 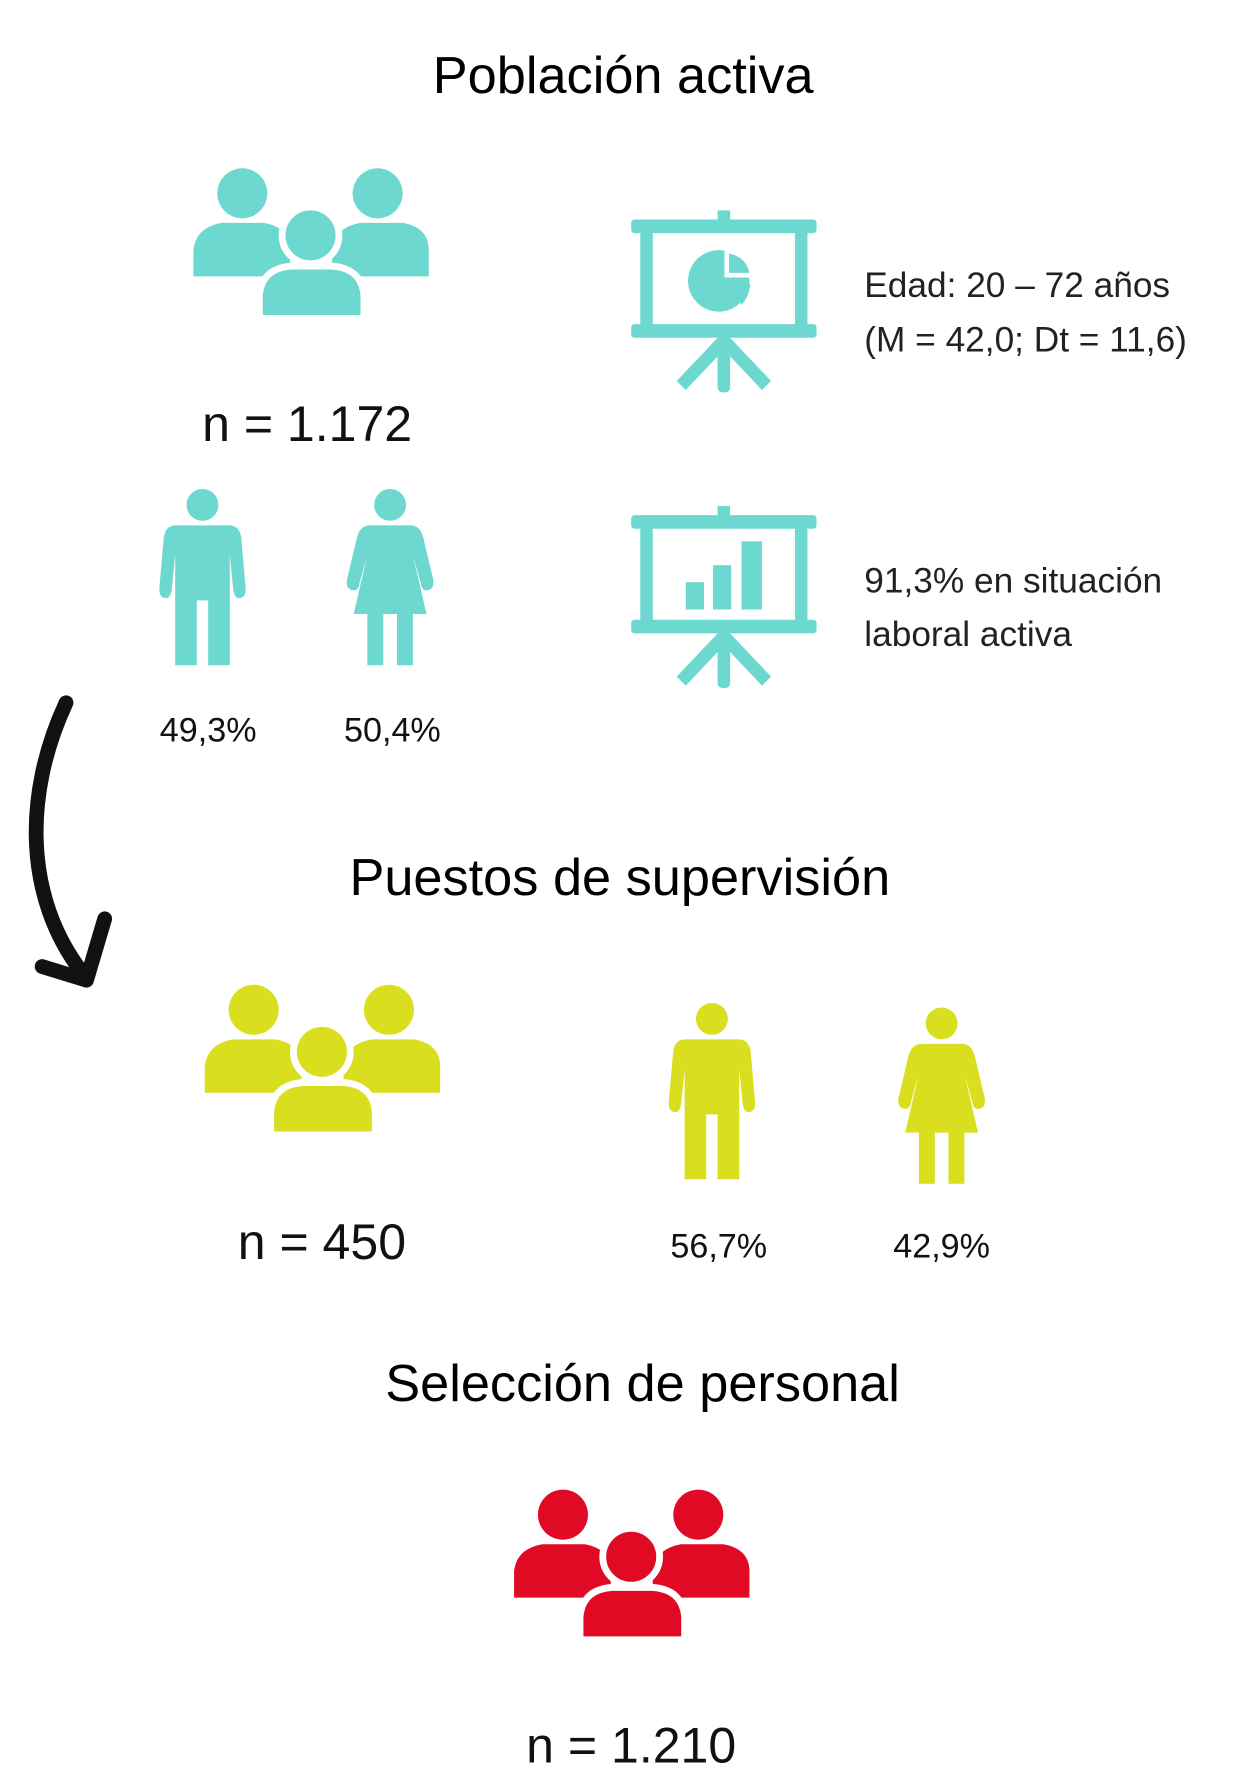 I want to click on sample-size: n = 1.210, so click(x=631, y=1746).